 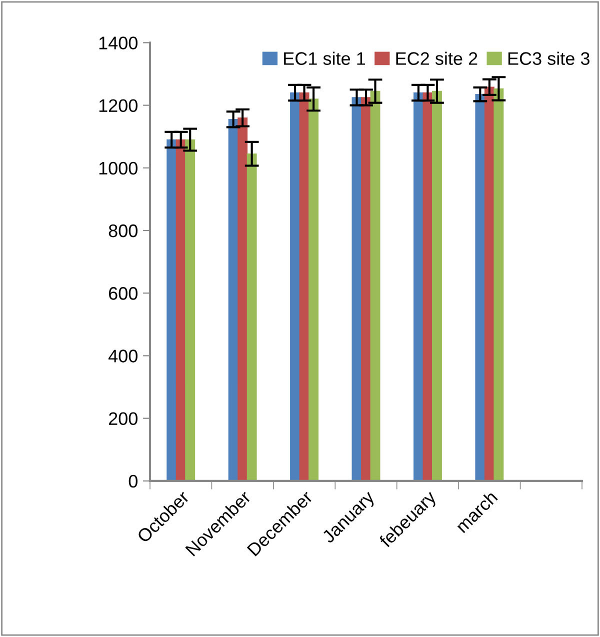 I want to click on y-tick-label: 1000, so click(x=118, y=168).